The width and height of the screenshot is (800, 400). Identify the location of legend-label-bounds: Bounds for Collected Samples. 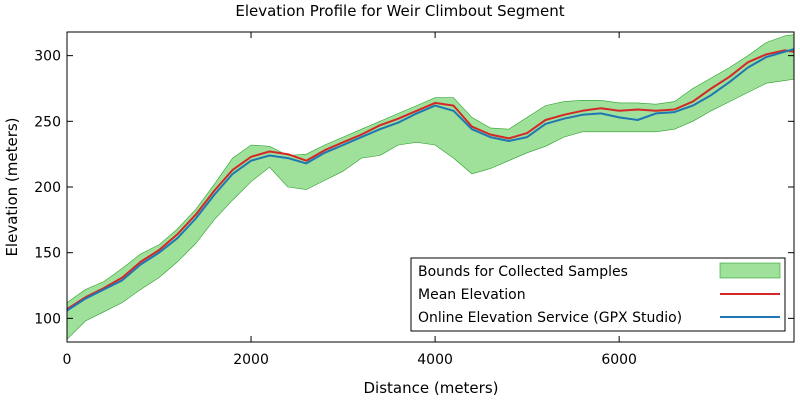
(523, 272).